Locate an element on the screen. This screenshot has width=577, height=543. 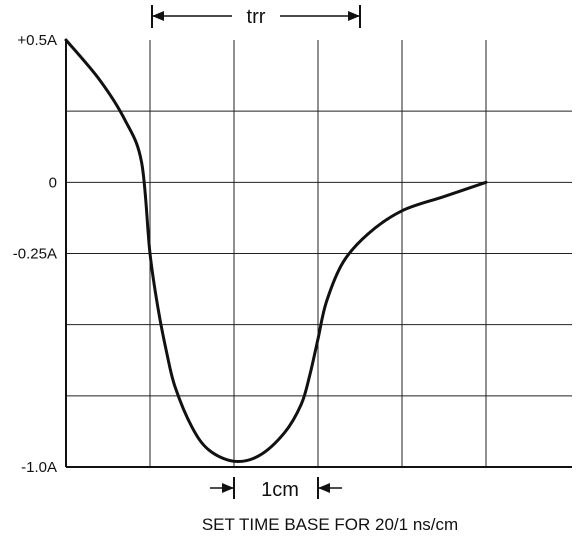
y-tick-label: 0 is located at coordinates (53, 182).